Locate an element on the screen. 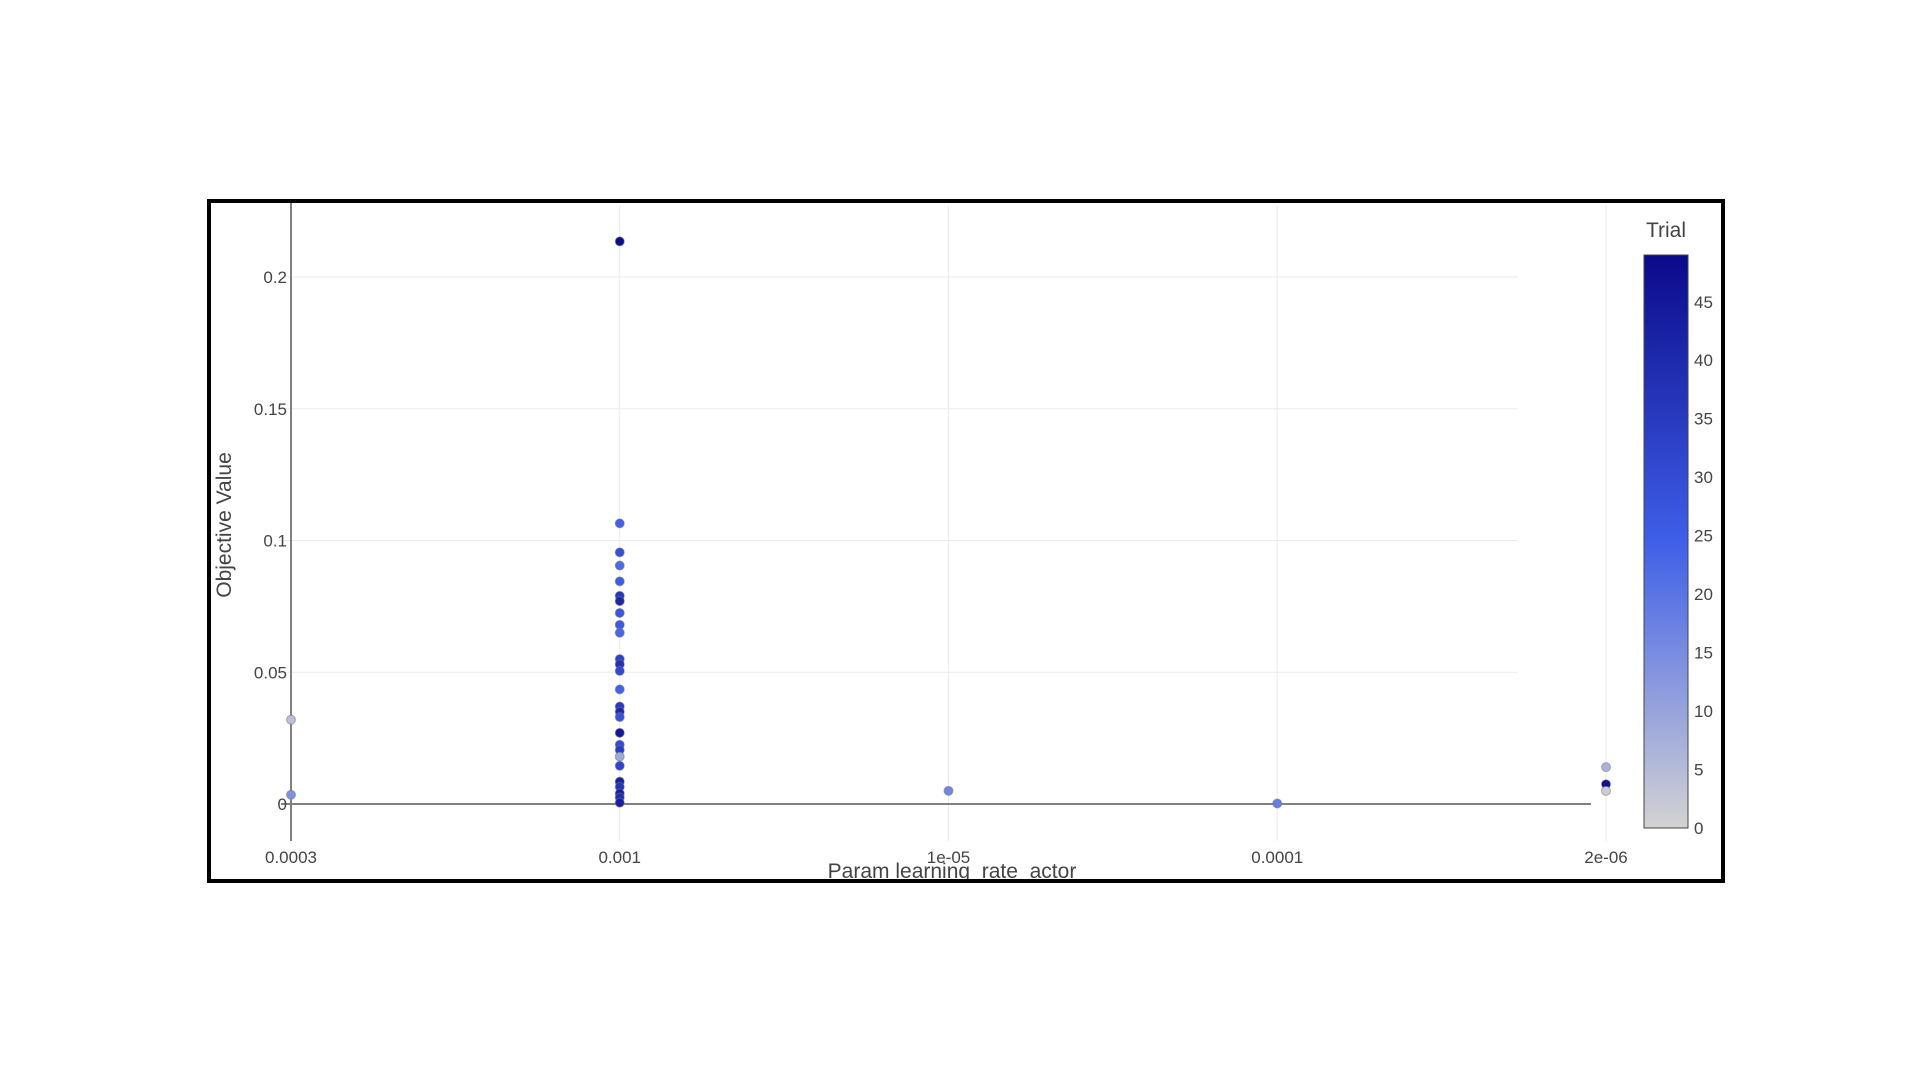 The height and width of the screenshot is (1080, 1920). x-tick-label: 2e-06 is located at coordinates (1605, 857).